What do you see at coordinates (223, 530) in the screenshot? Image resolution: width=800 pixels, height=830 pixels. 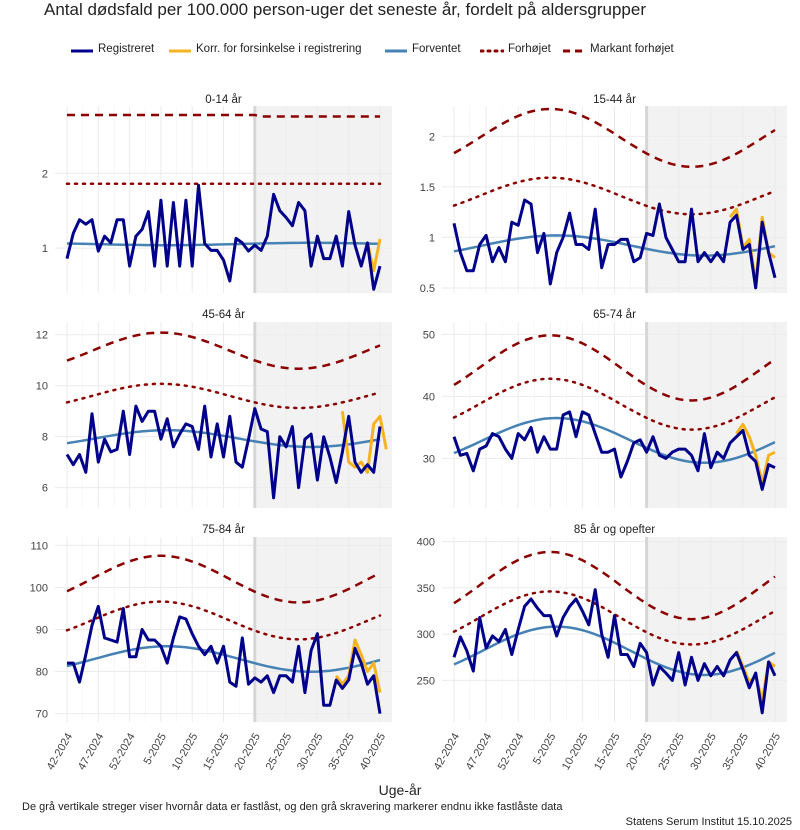 I see `panel-title: 75-84 år` at bounding box center [223, 530].